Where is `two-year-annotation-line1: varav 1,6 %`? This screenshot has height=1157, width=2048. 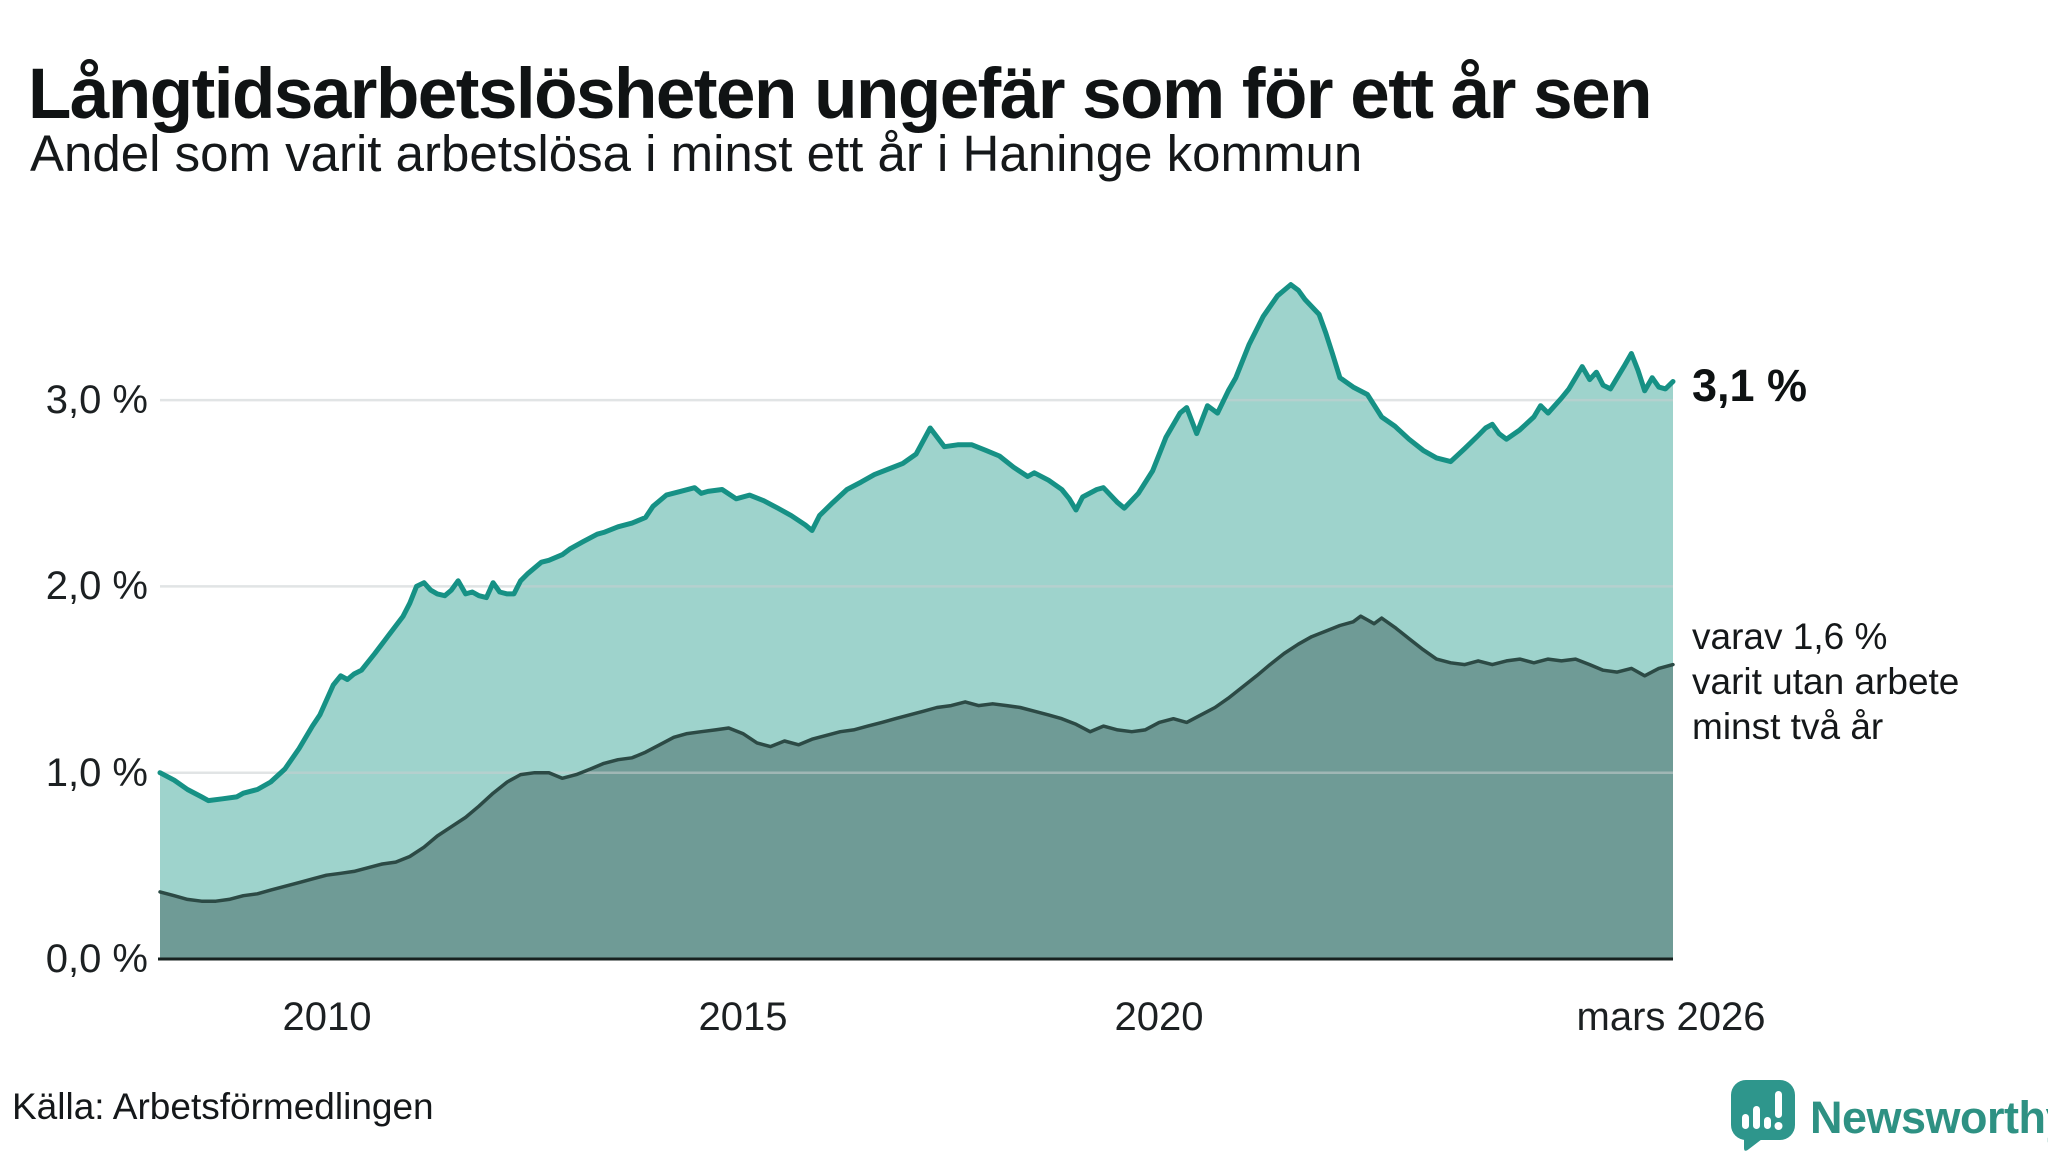
two-year-annotation-line1: varav 1,6 % is located at coordinates (1790, 636).